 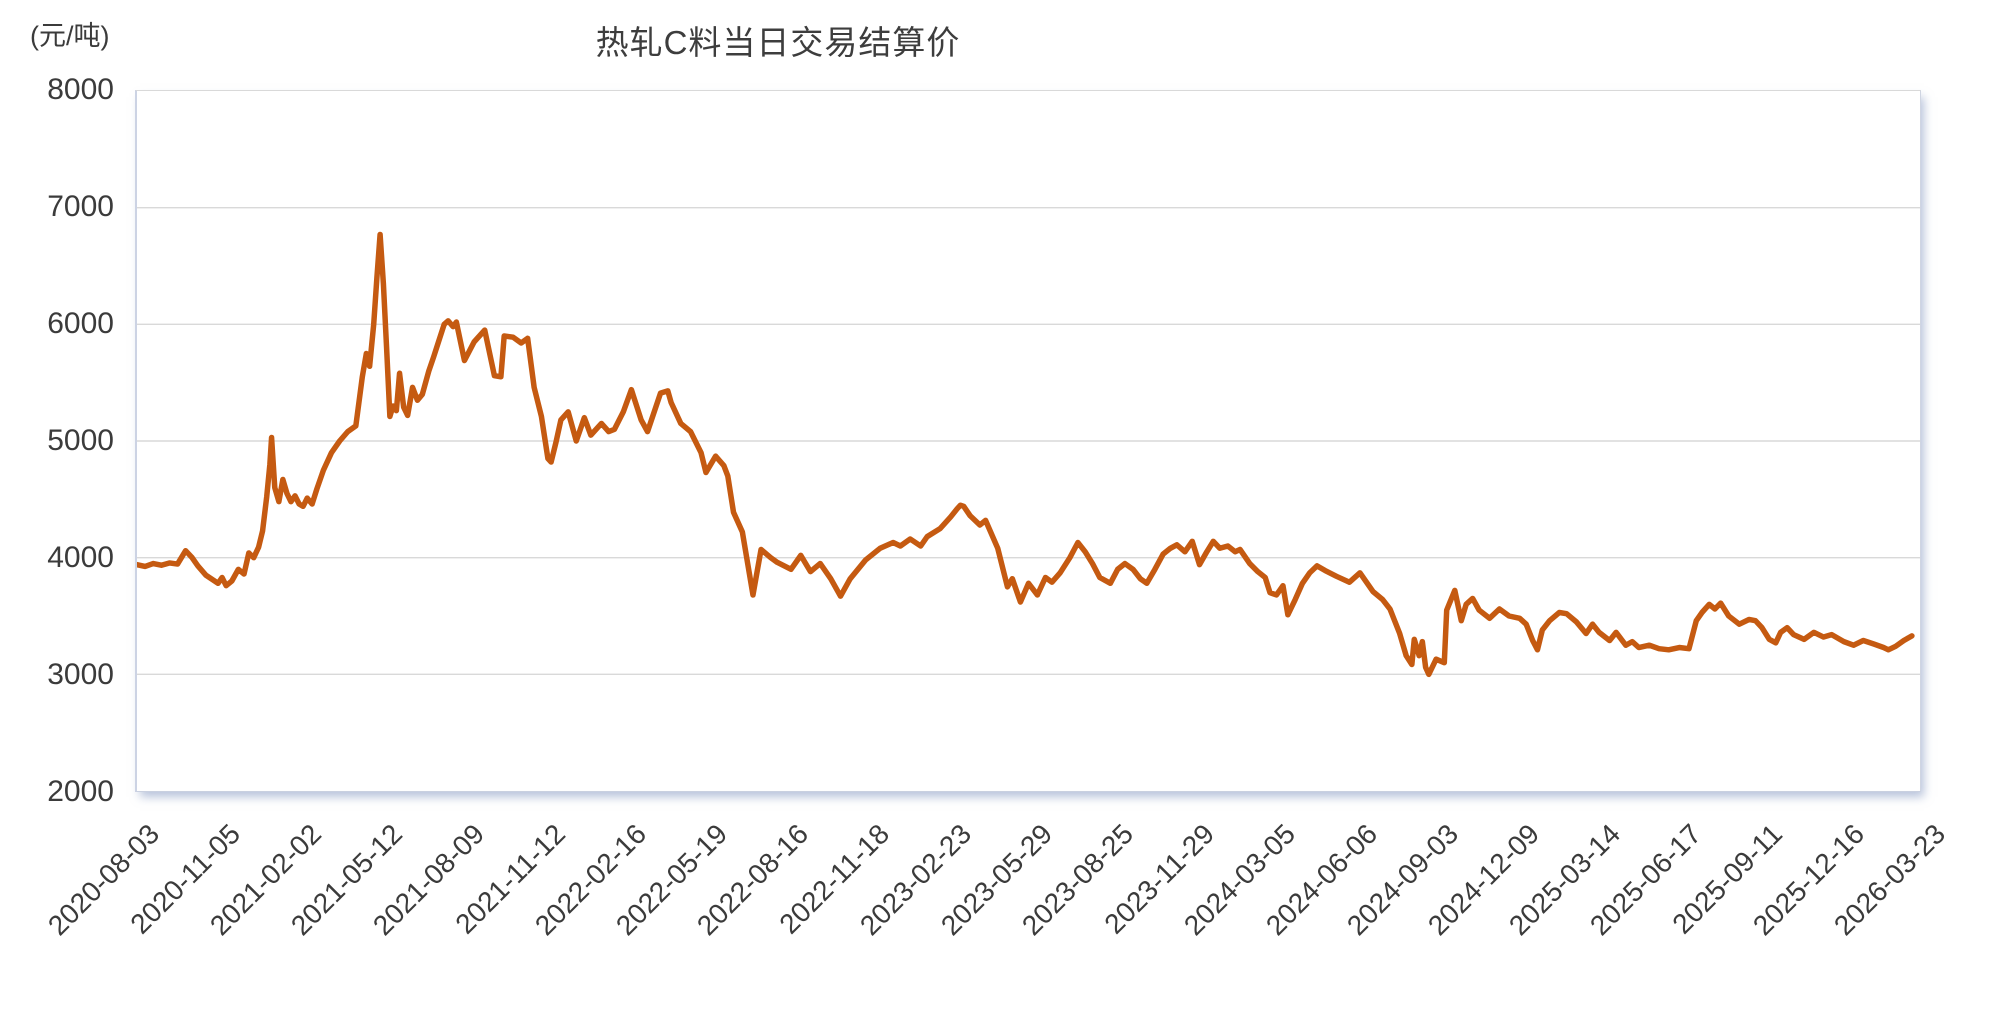 I want to click on y-axis-tick-label: 3000, so click(x=80, y=674).